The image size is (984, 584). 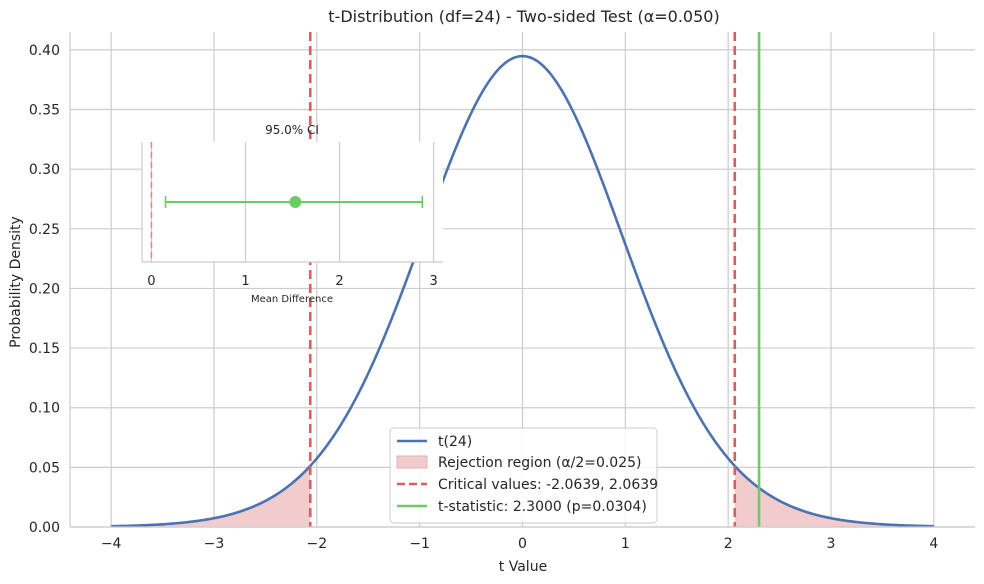 What do you see at coordinates (295, 202) in the screenshot?
I see `ci-point` at bounding box center [295, 202].